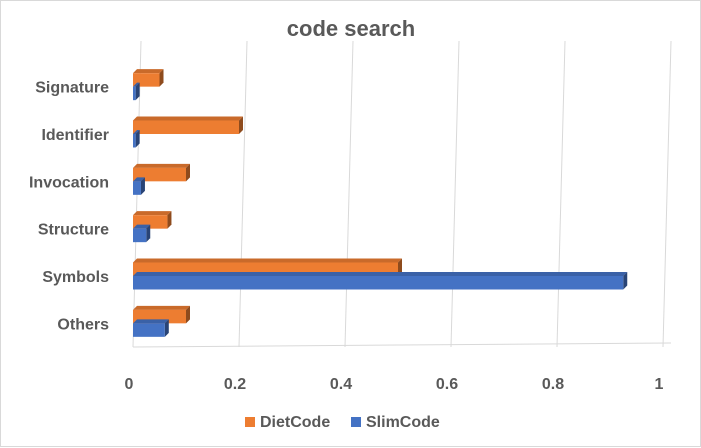 The height and width of the screenshot is (448, 701). What do you see at coordinates (75, 277) in the screenshot?
I see `category-label-symbols: Symbols` at bounding box center [75, 277].